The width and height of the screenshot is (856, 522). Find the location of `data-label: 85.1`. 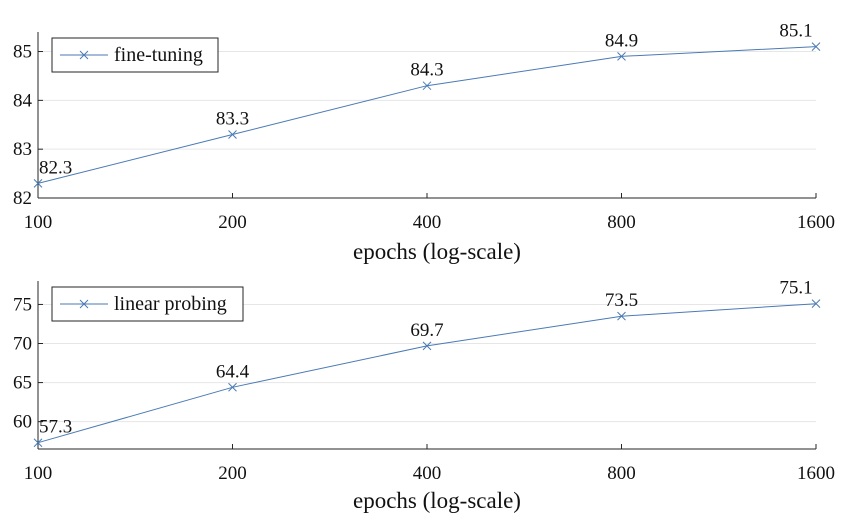

data-label: 85.1 is located at coordinates (795, 31).